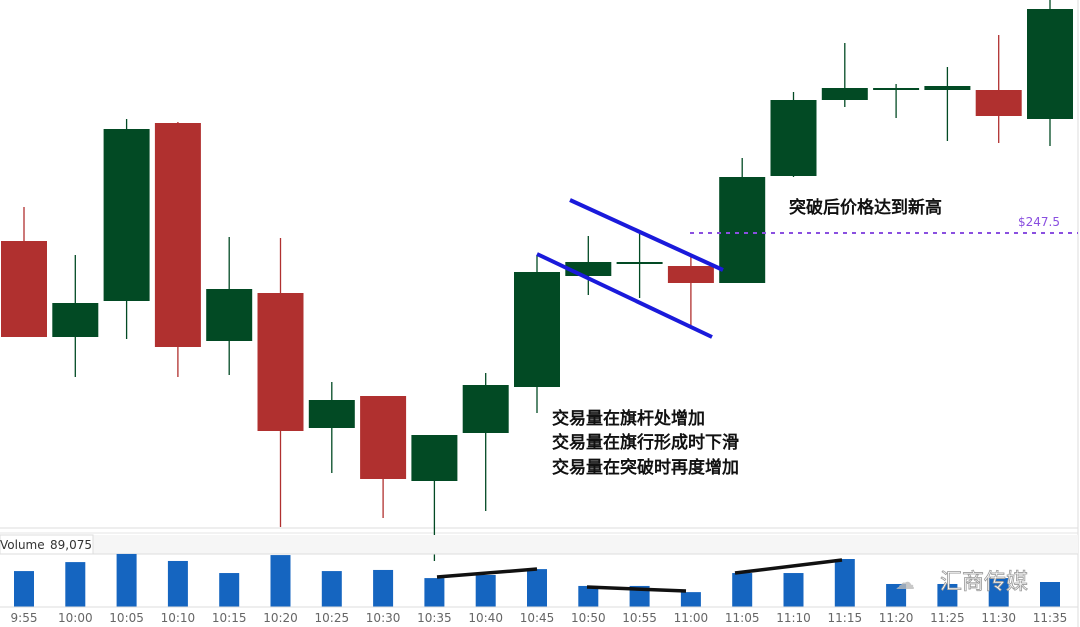 The image size is (1080, 627). What do you see at coordinates (645, 467) in the screenshot?
I see `volume-note-3: 交易量在突破时再度增加` at bounding box center [645, 467].